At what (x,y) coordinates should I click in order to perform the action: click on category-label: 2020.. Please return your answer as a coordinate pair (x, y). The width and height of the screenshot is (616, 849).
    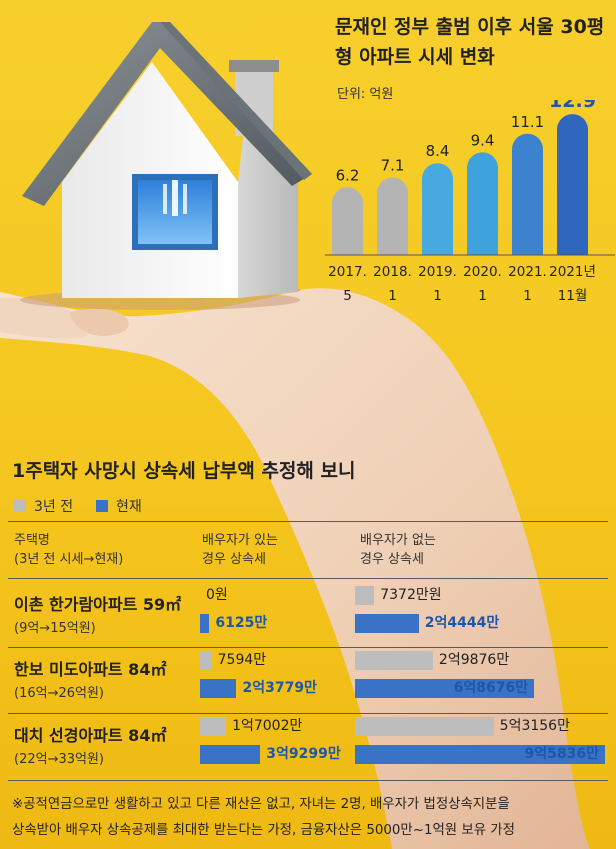
    Looking at the image, I should click on (482, 272).